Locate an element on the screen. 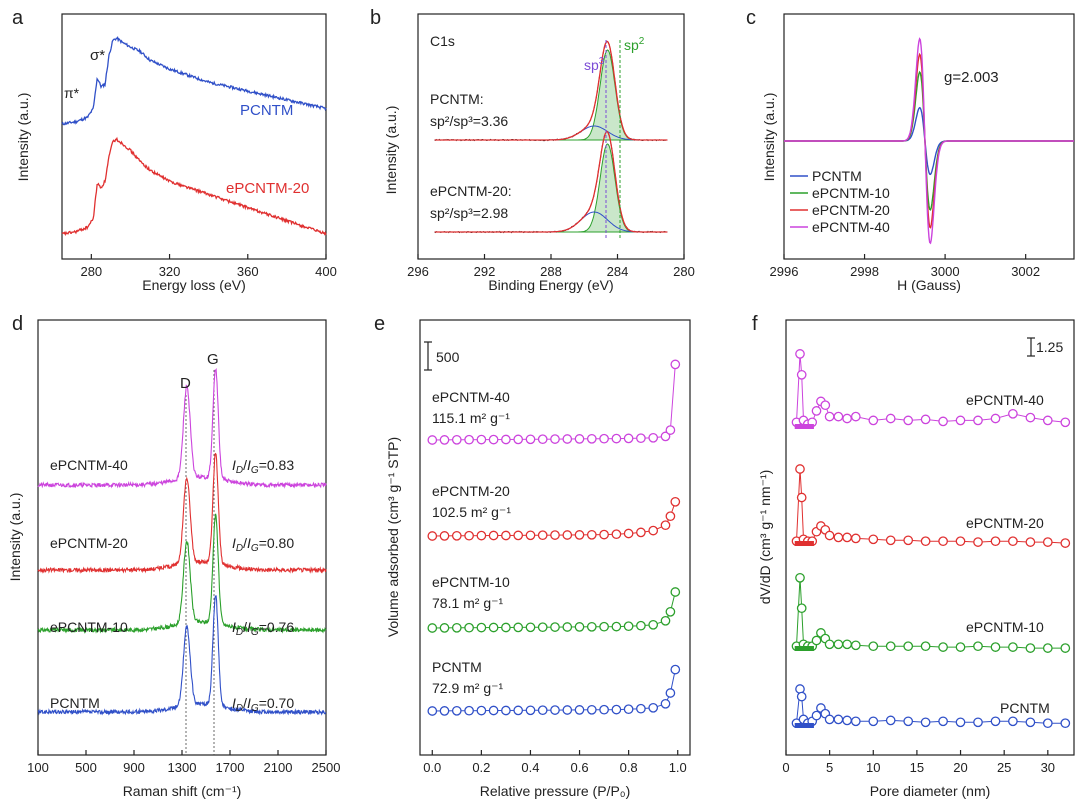 This screenshot has height=810, width=1080. y-axis-label-a: Intensity (a.u.) is located at coordinates (23, 137).